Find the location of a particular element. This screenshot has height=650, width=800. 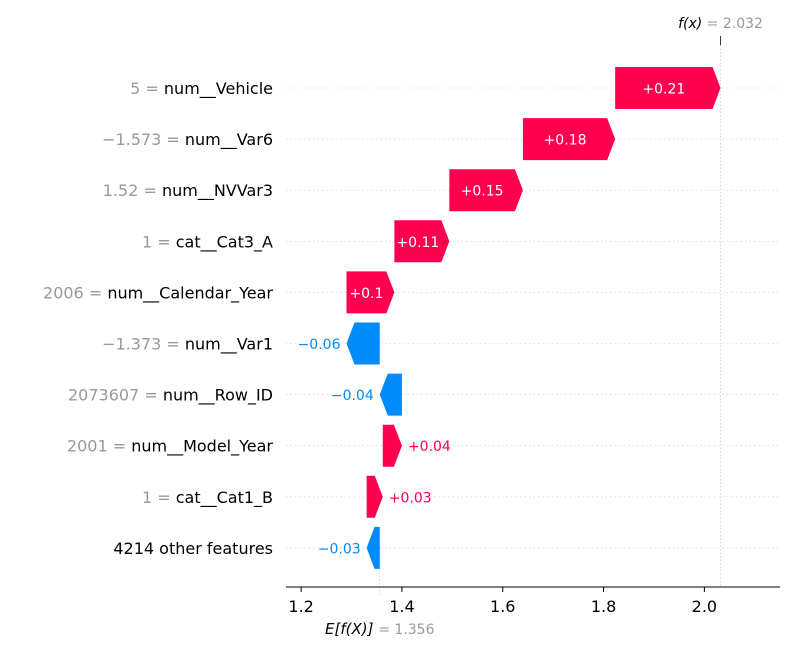

feature-label: 1 = cat__Cat3_A is located at coordinates (207, 242).